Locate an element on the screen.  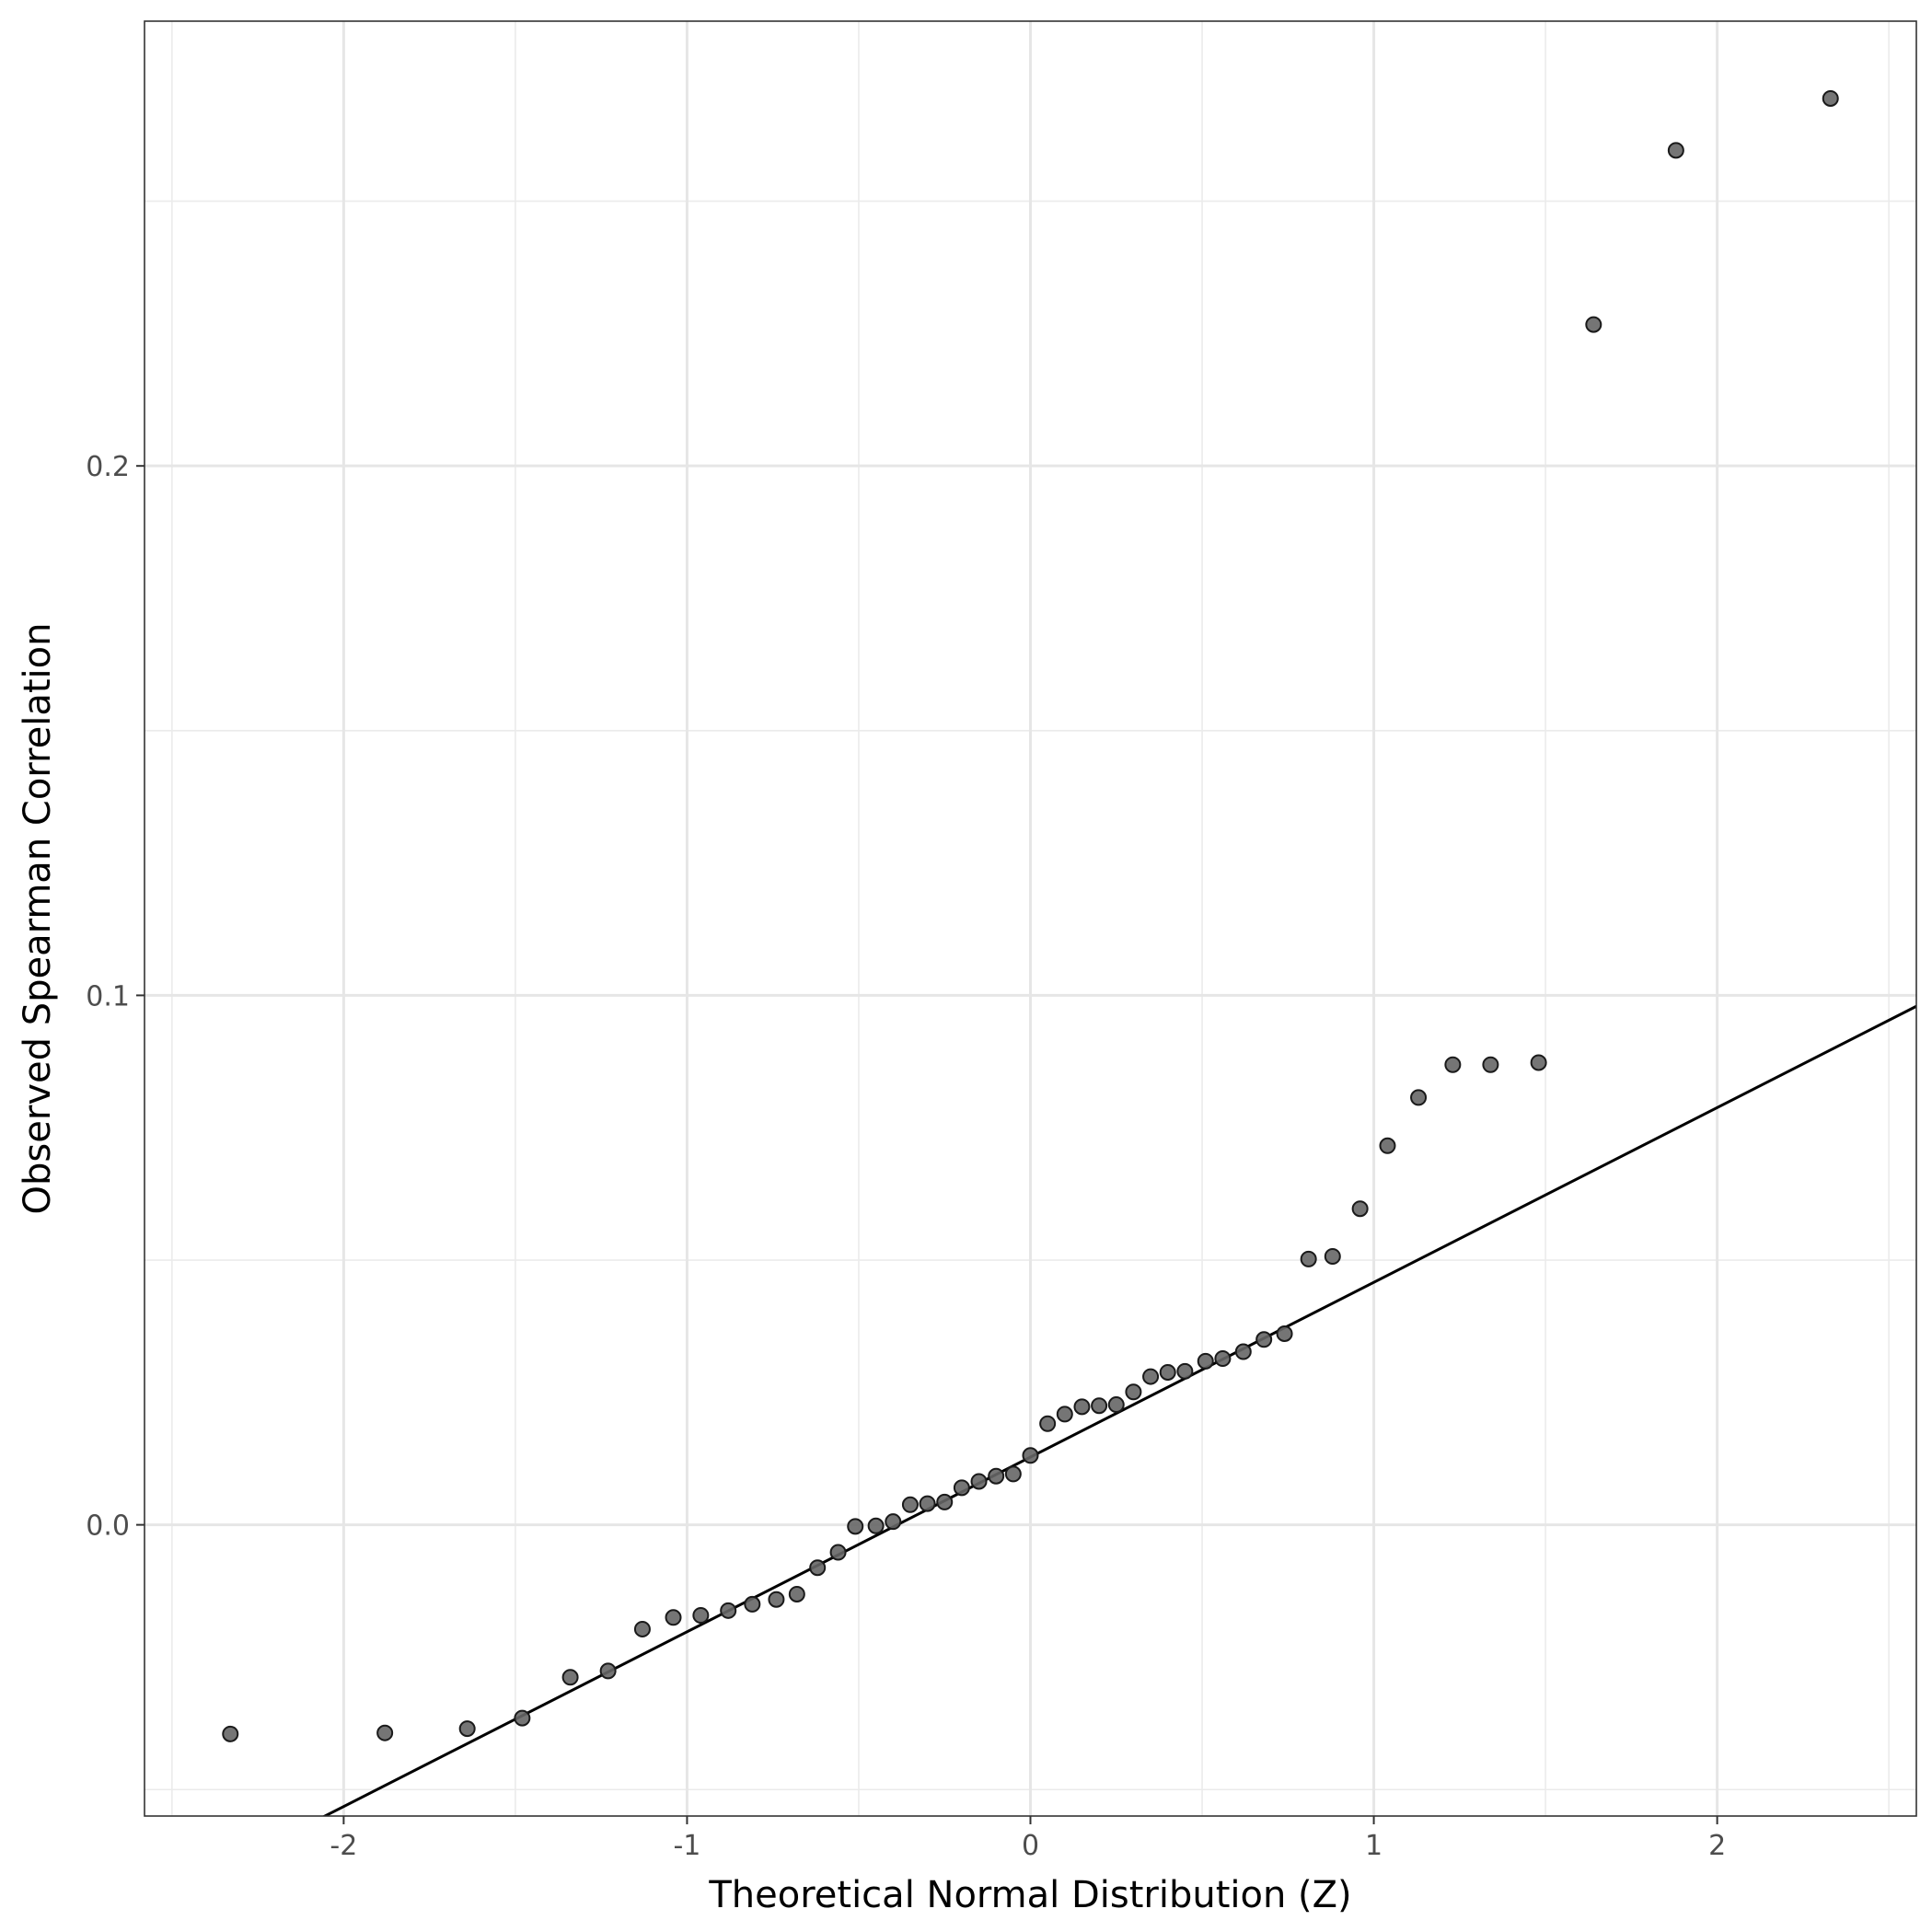
x-tick-label: 2 is located at coordinates (1717, 1846).